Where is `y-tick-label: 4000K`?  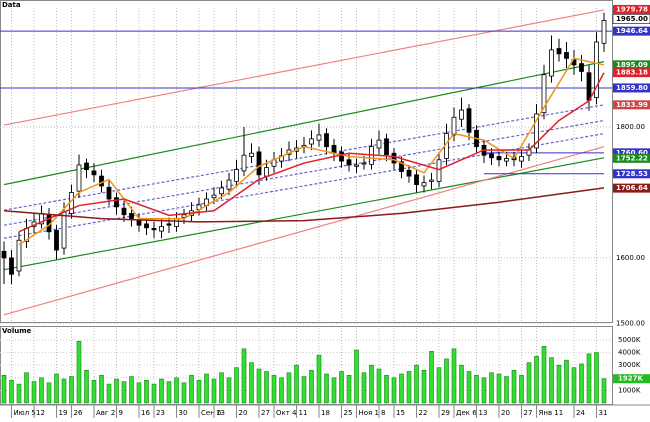 y-tick-label: 4000K is located at coordinates (629, 353).